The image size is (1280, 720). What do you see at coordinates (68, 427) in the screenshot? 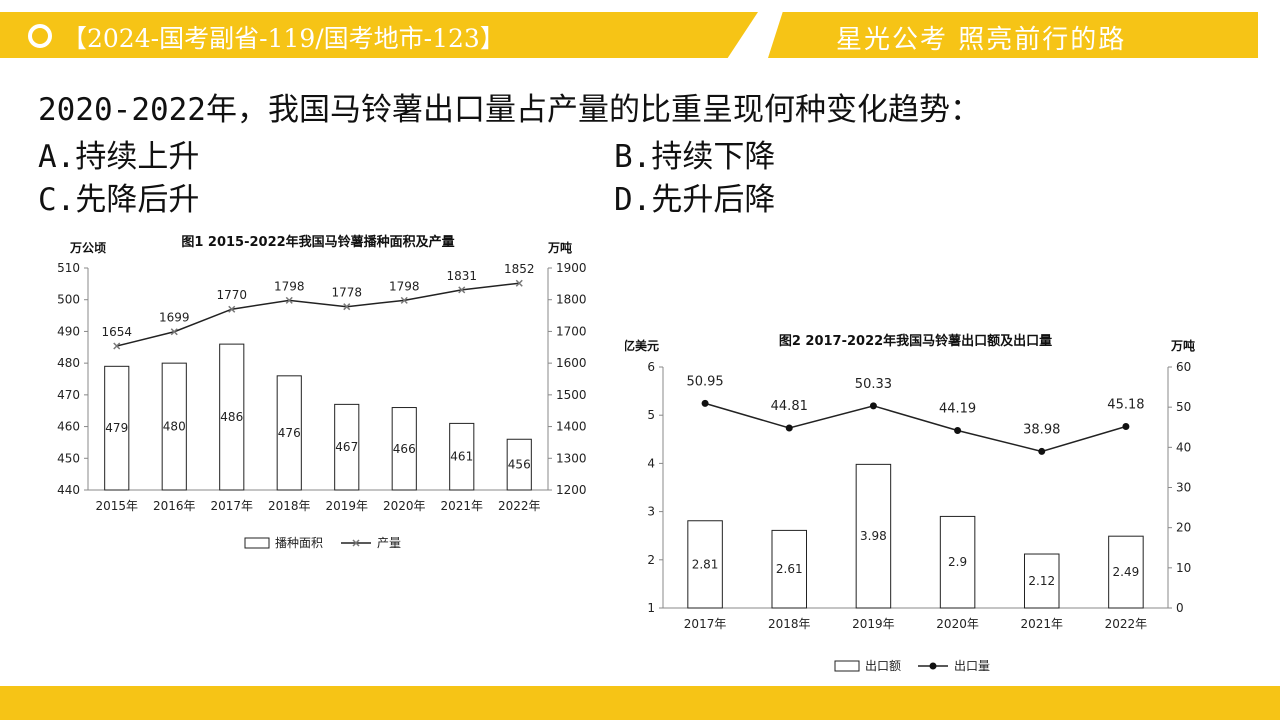
I see `y-tick-label-left: 460` at bounding box center [68, 427].